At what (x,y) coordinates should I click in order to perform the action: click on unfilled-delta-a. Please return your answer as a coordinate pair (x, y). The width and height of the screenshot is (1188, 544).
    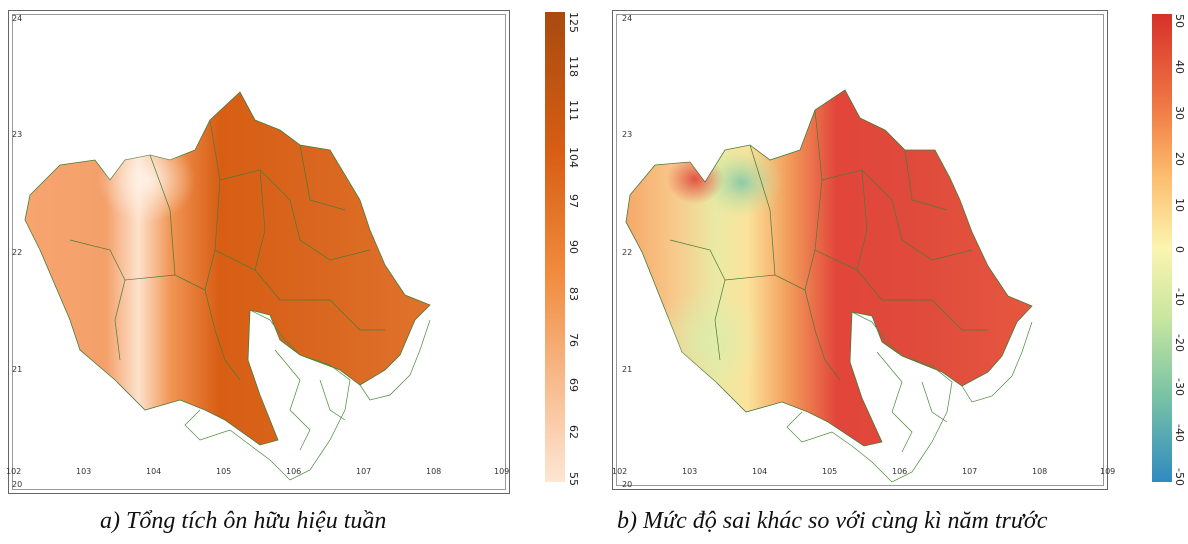
    Looking at the image, I should click on (307, 395).